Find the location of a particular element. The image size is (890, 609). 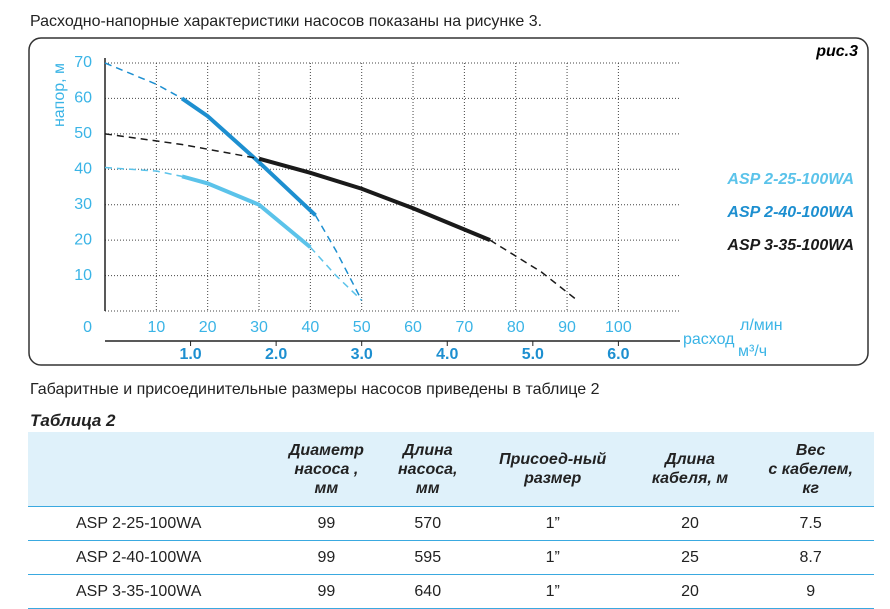

x2-tick-label: 2.0 is located at coordinates (276, 354).